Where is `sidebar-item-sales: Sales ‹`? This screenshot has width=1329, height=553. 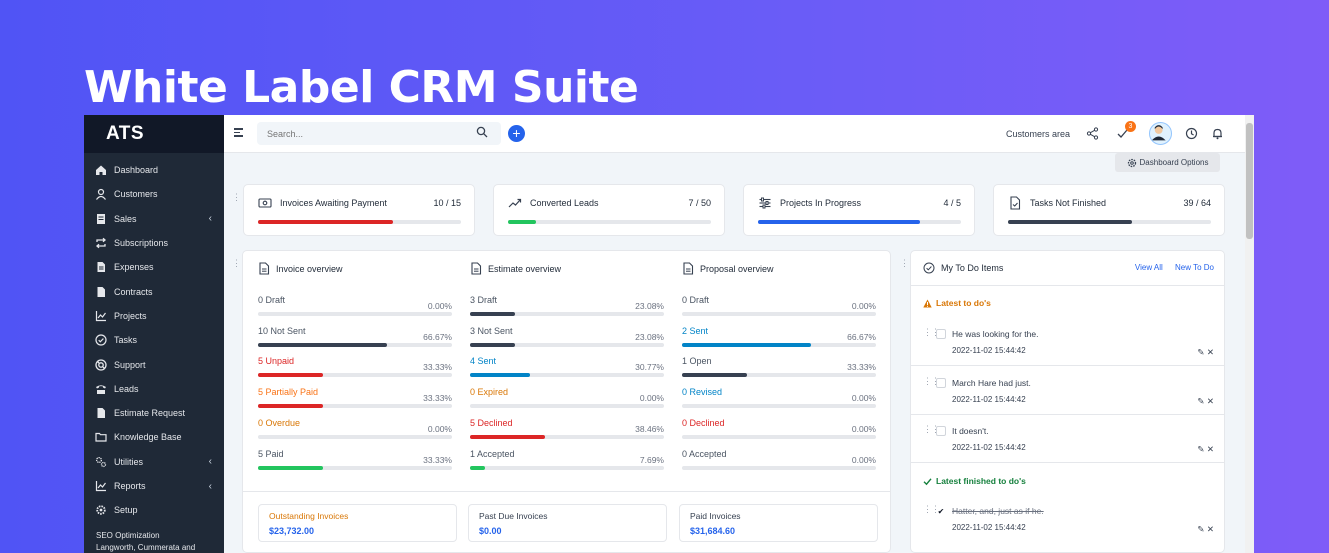 sidebar-item-sales: Sales ‹ is located at coordinates (154, 219).